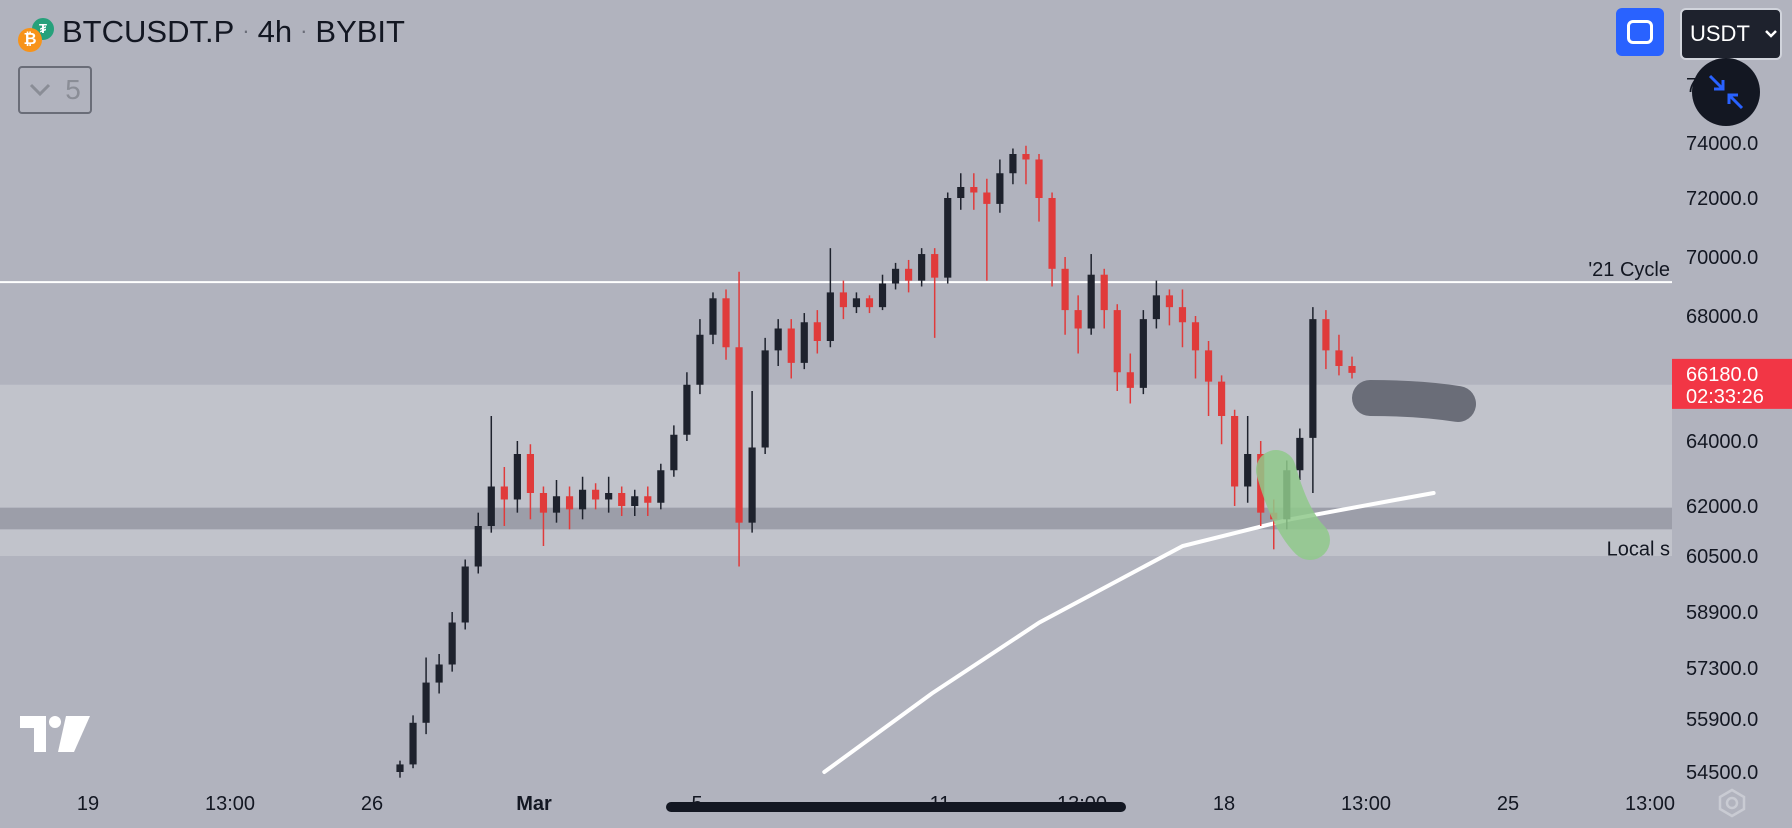 Image resolution: width=1792 pixels, height=828 pixels. I want to click on exchange-label: BYBIT, so click(360, 31).